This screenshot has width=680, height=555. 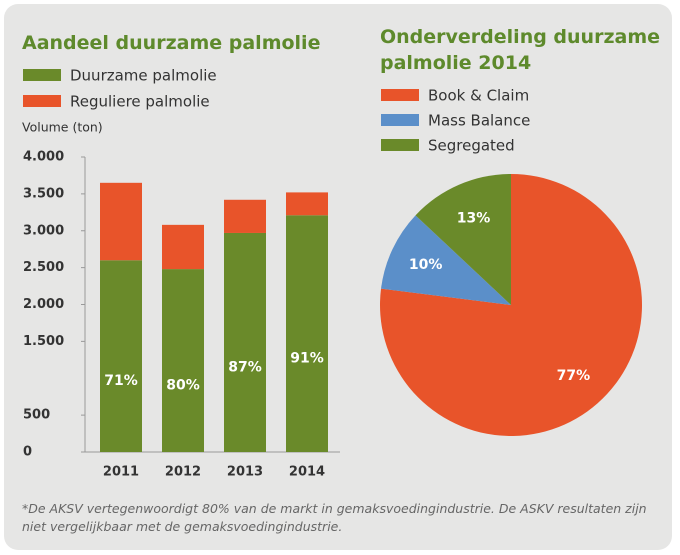 What do you see at coordinates (43, 304) in the screenshot?
I see `y-tick-label: 2.000` at bounding box center [43, 304].